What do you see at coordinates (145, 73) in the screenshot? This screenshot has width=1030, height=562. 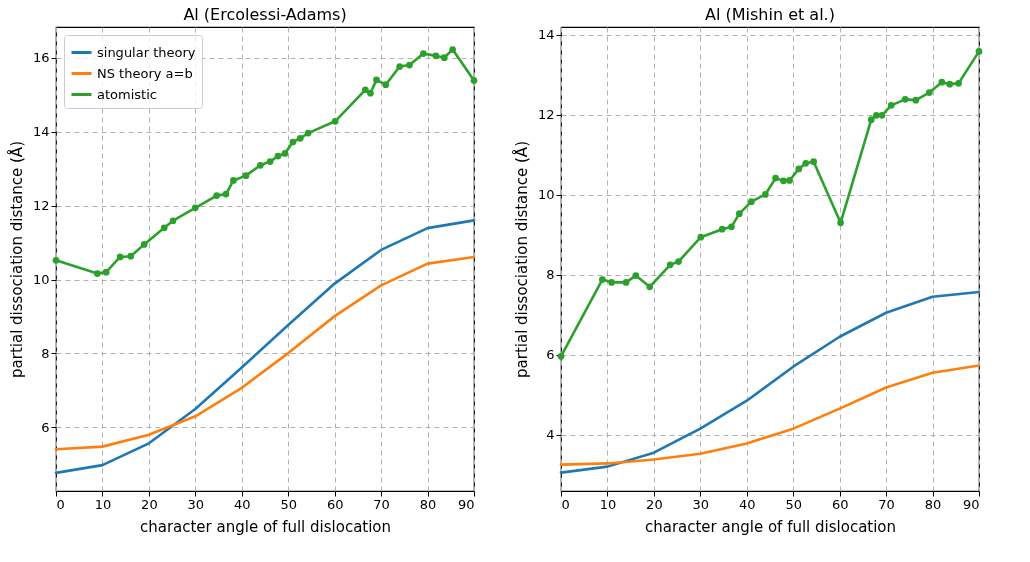 I see `legend-label: NS theory a=b` at bounding box center [145, 73].